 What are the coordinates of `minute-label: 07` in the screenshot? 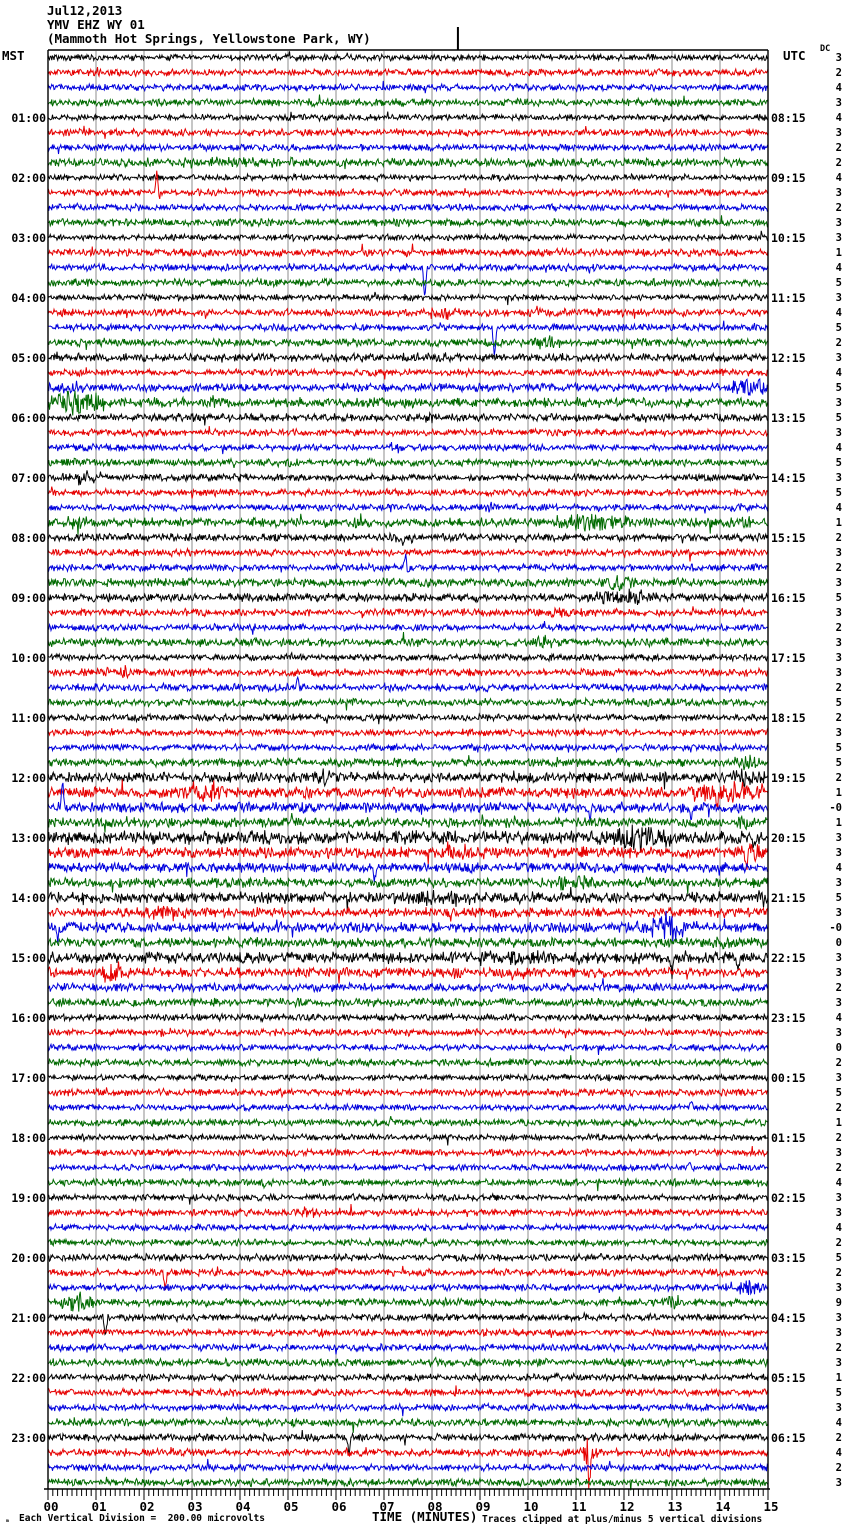 It's located at (387, 1506).